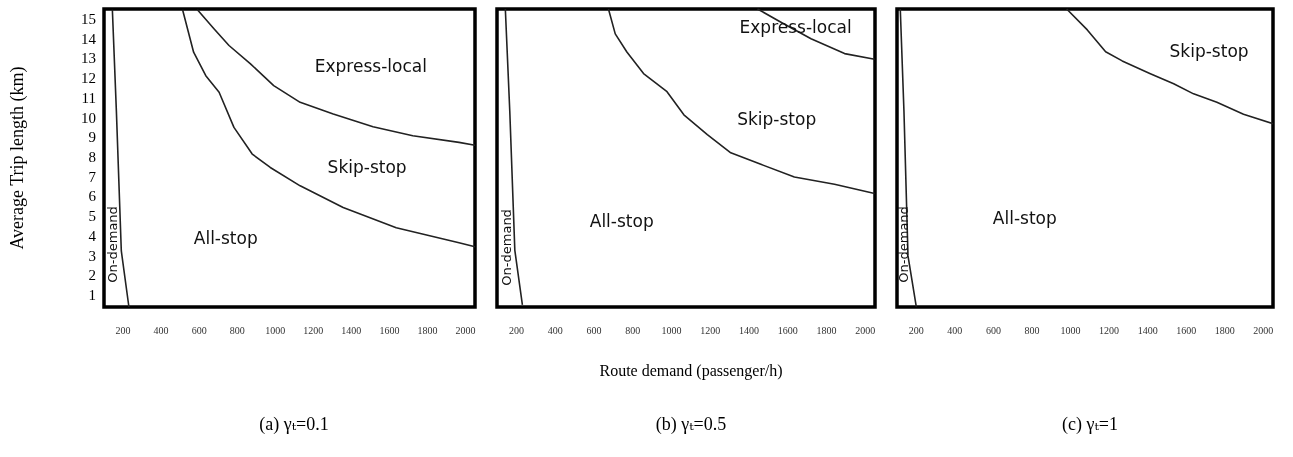 This screenshot has width=1293, height=457. I want to click on text: (c) γₜ=1, so click(1090, 424).